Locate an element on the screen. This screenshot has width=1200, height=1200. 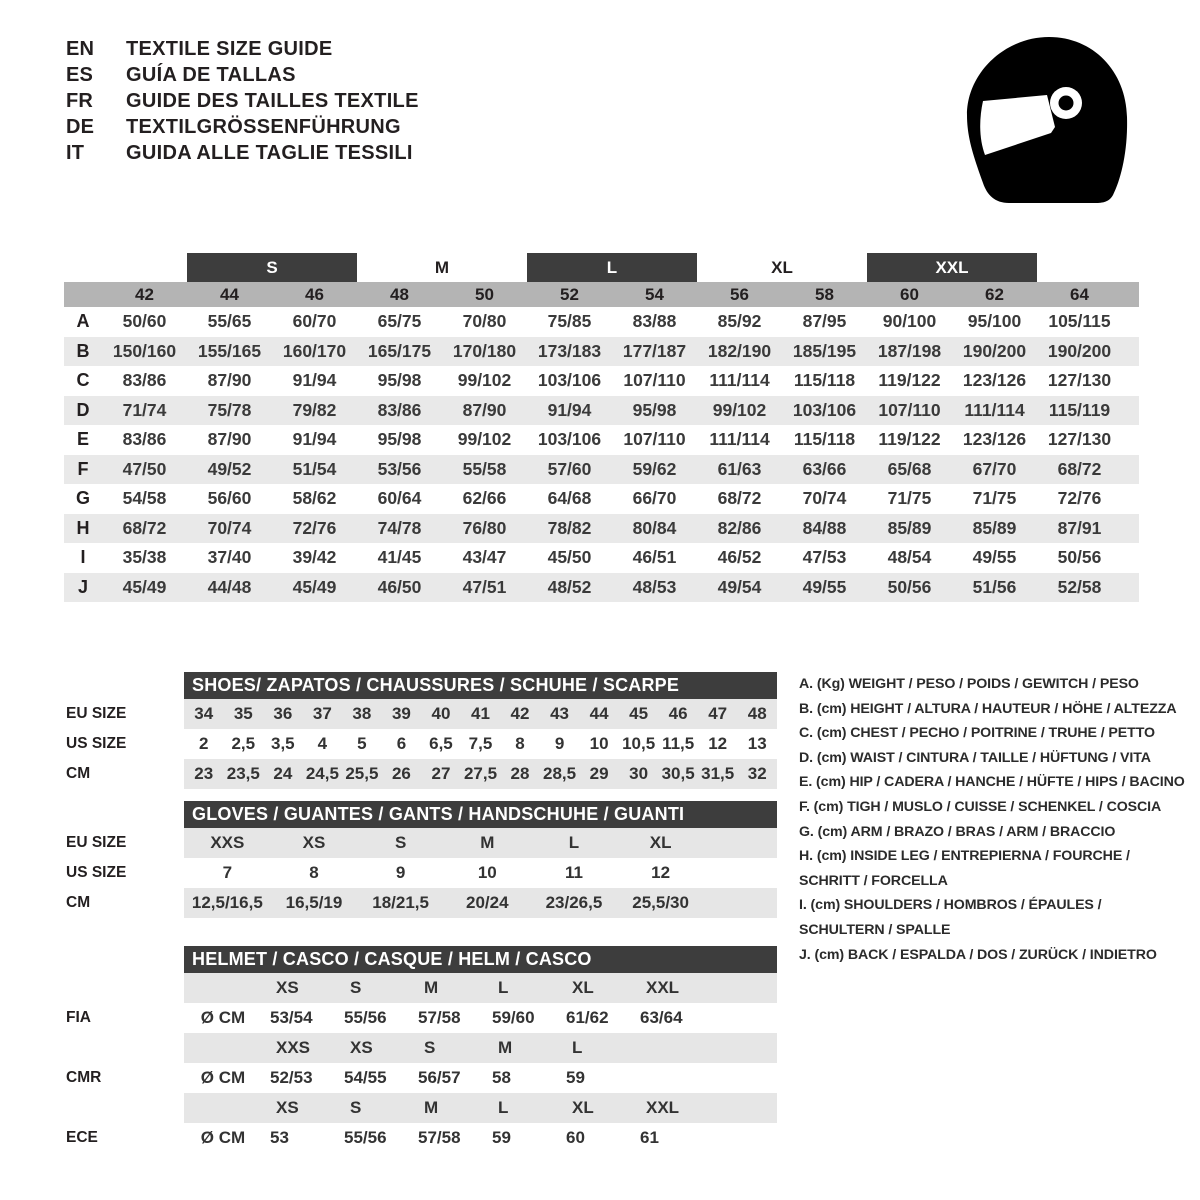
table-cell: 47/51 is located at coordinates (484, 586).